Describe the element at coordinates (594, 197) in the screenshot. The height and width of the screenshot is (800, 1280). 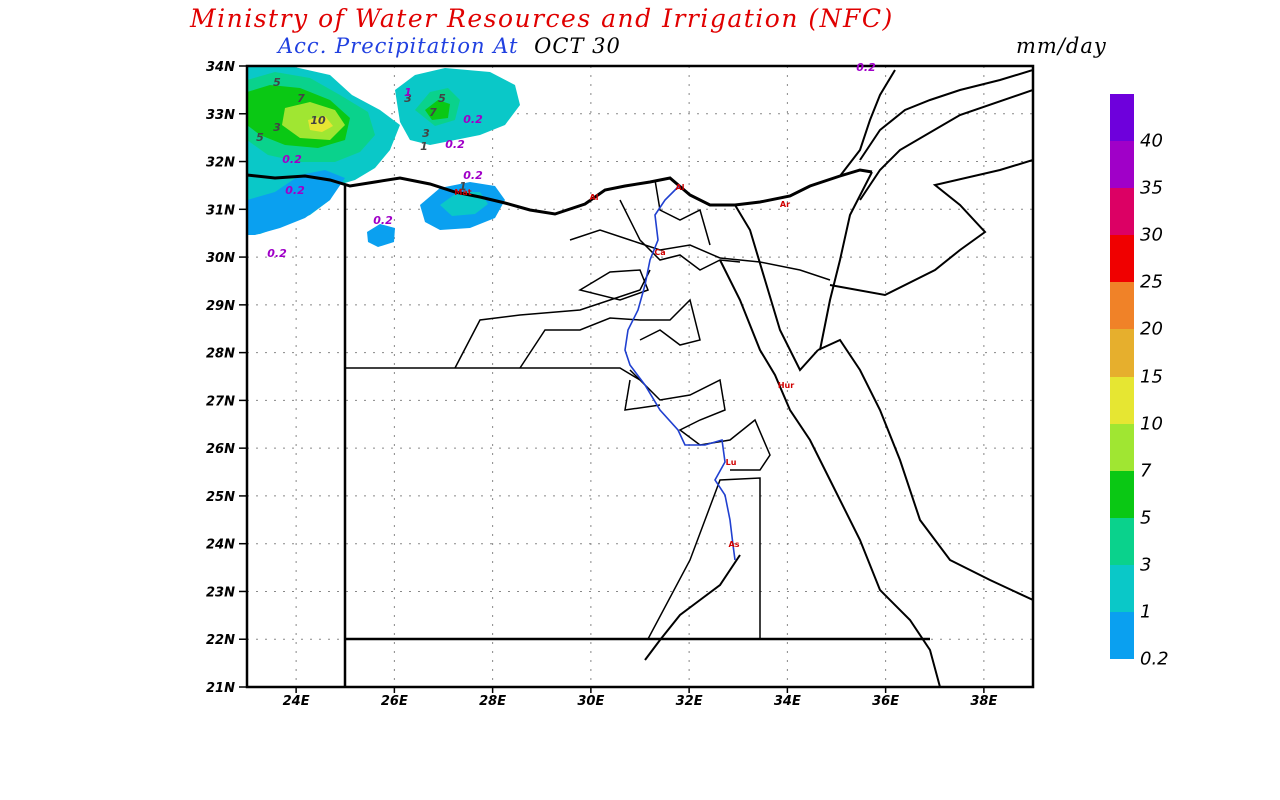
I see `city-marker: Al` at that location.